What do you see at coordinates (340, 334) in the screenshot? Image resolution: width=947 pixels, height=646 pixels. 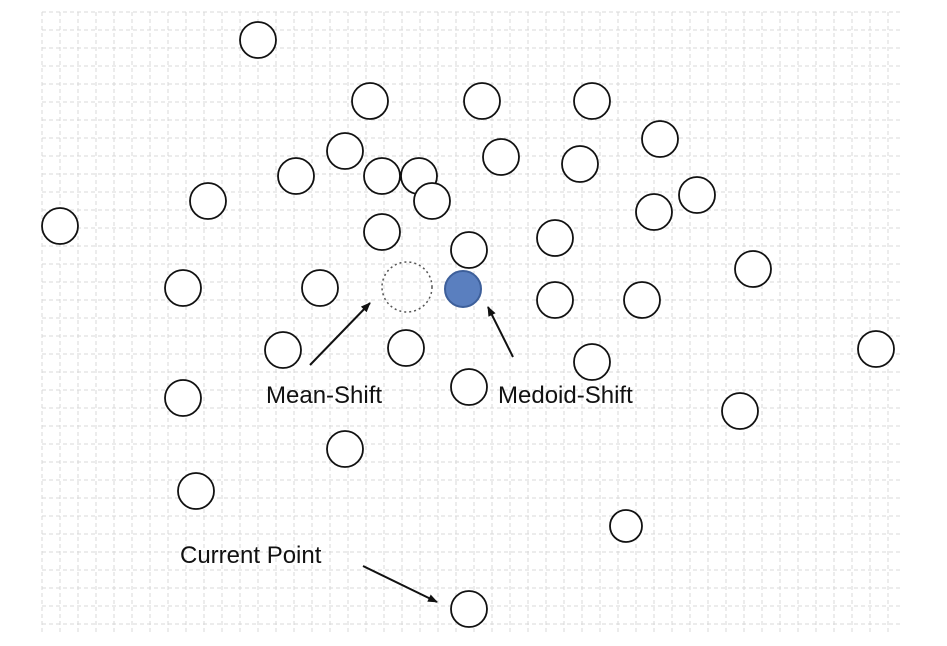 I see `mean-shift-arrow` at bounding box center [340, 334].